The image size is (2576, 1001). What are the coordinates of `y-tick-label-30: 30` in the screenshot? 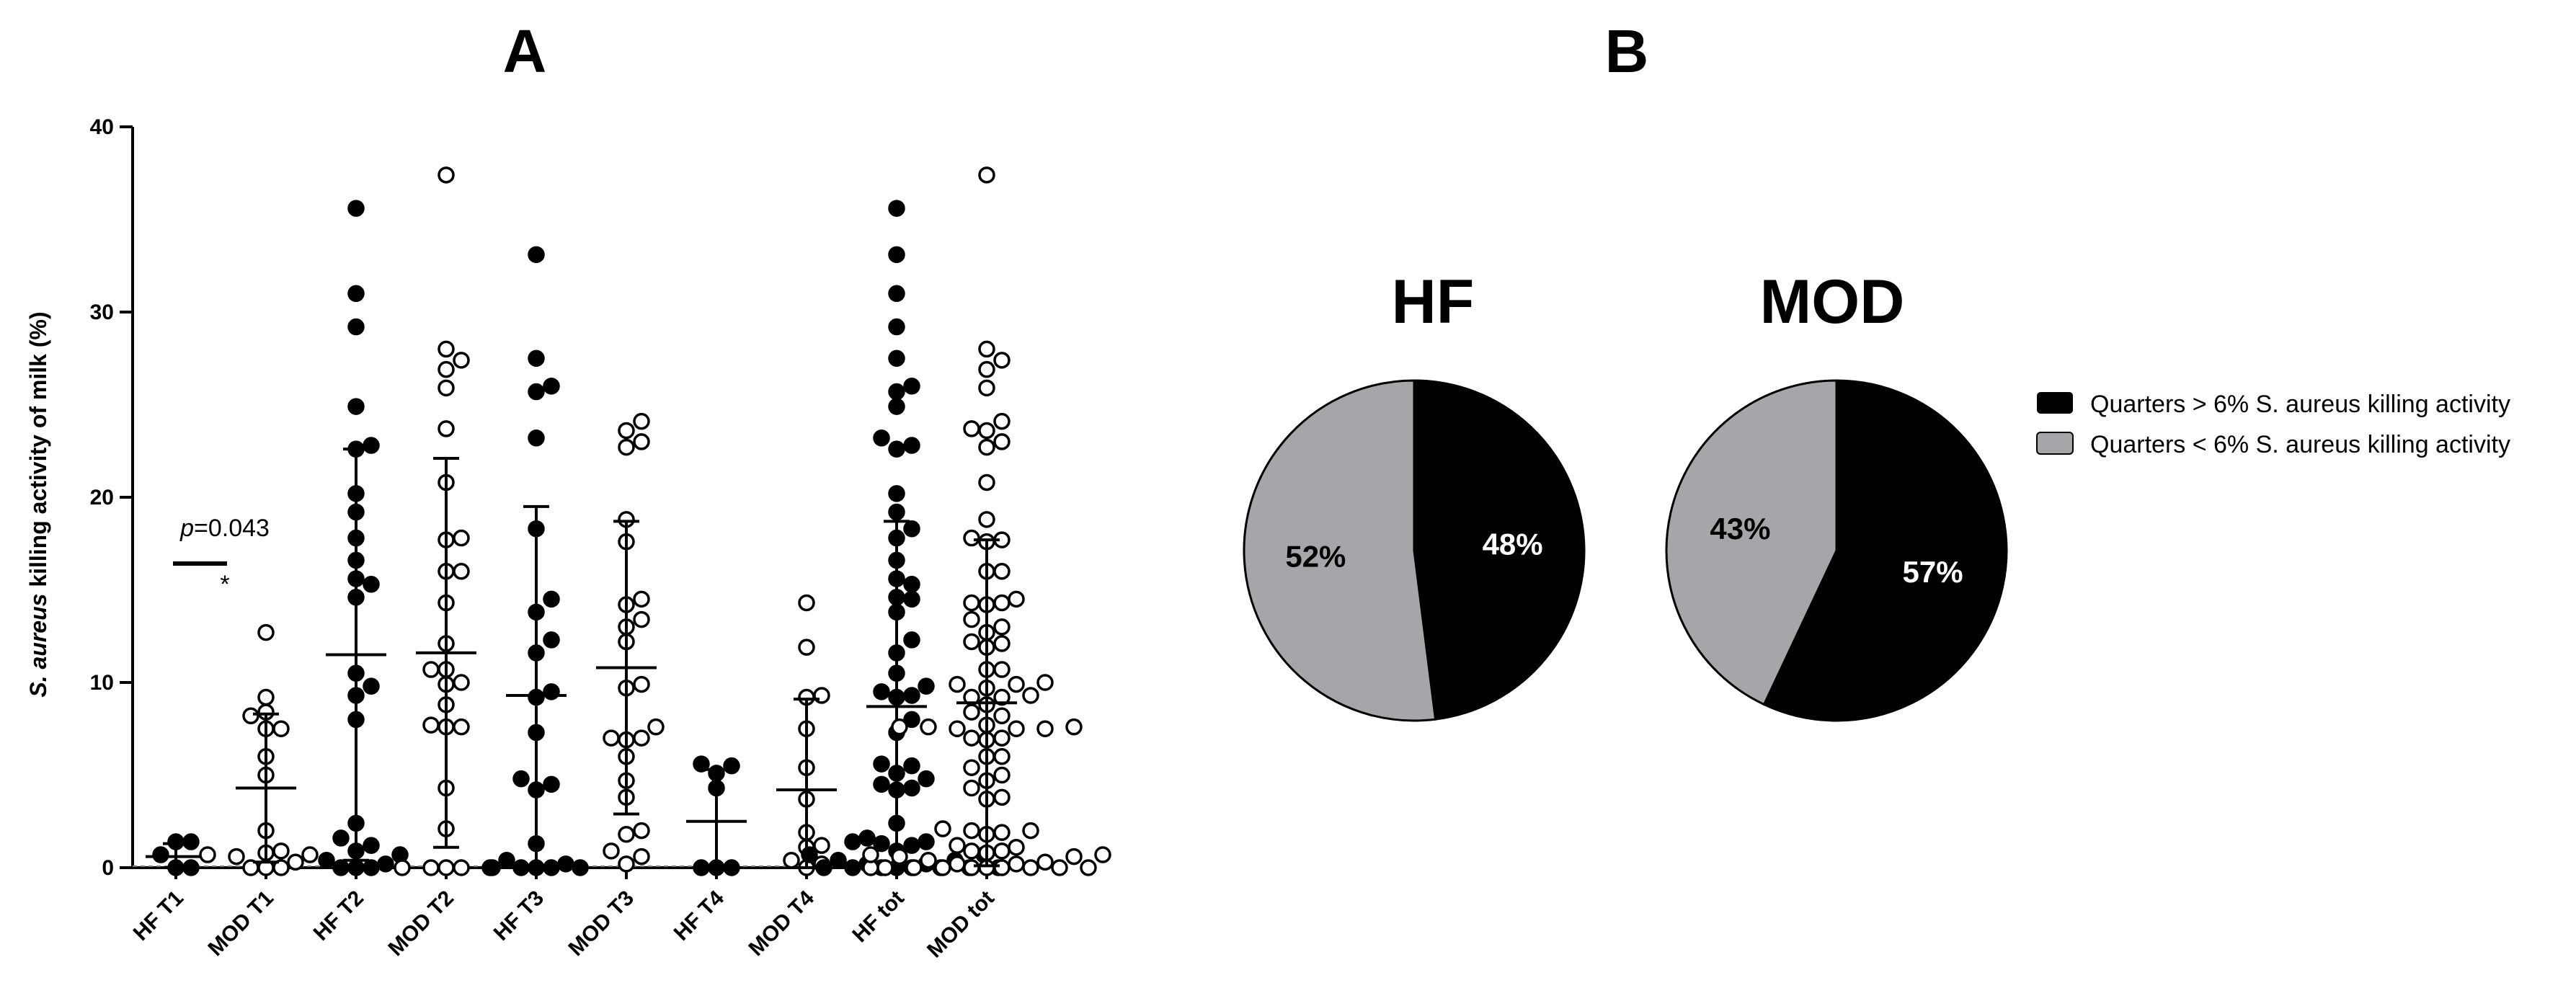 It's located at (102, 312).